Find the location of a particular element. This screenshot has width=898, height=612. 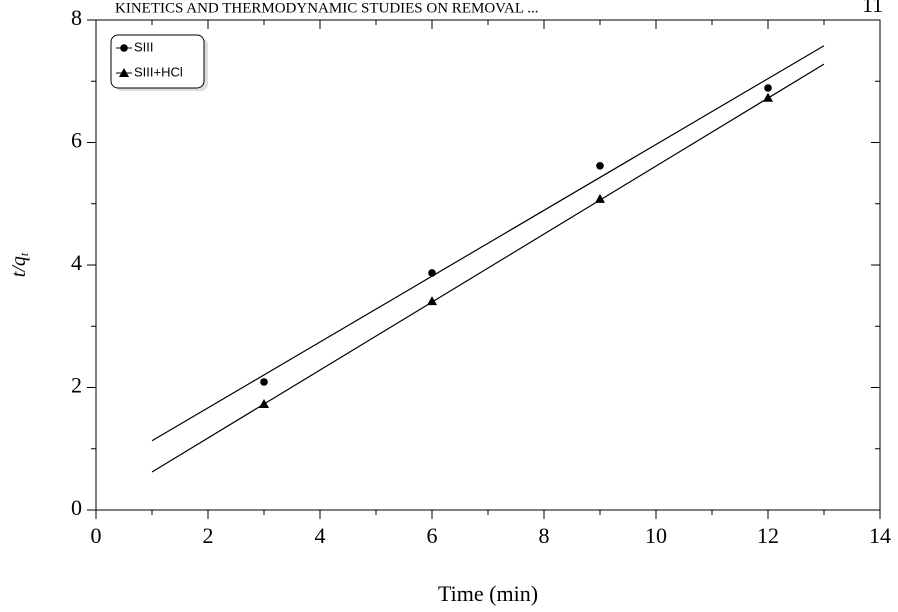

legend-box is located at coordinates (157, 61).